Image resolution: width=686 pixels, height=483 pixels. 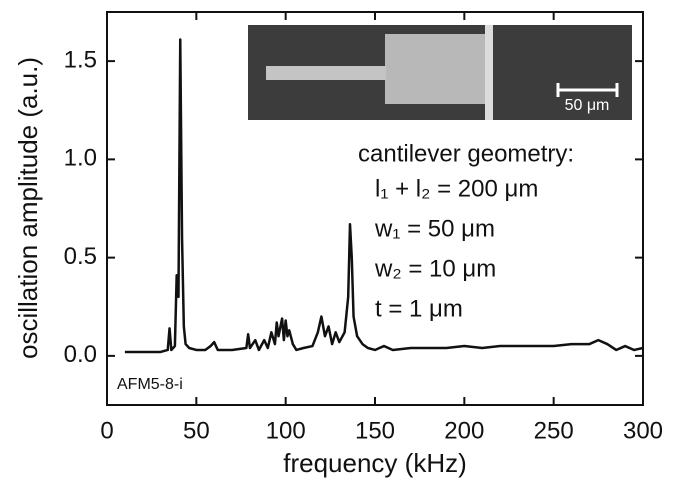 I want to click on geometry-title: cantilever geometry:, so click(x=466, y=153).